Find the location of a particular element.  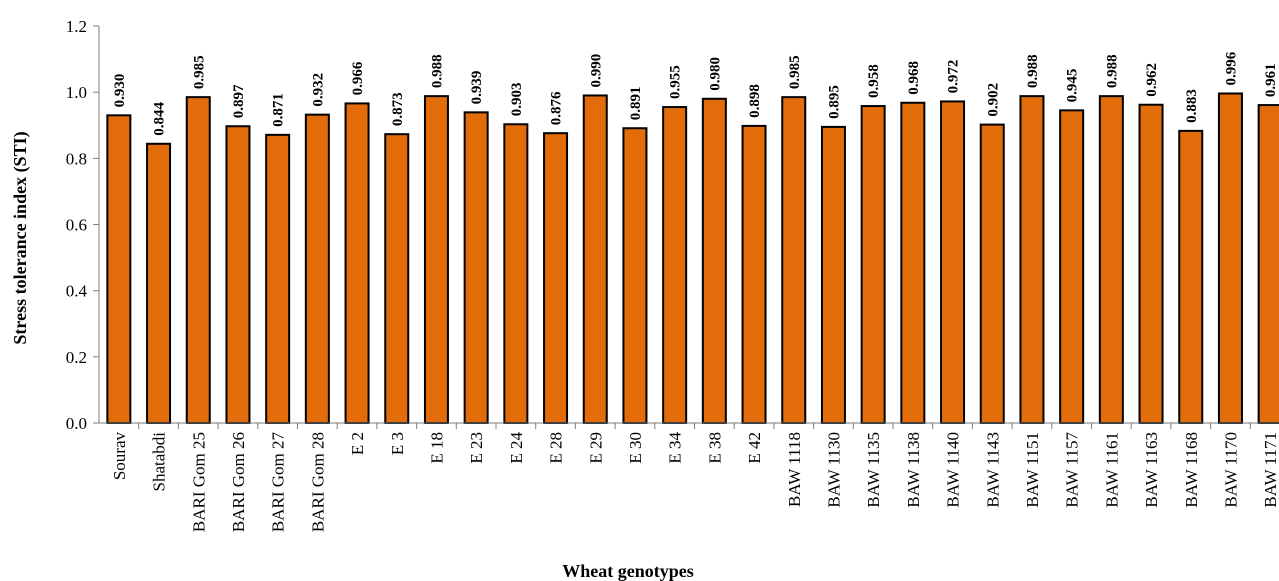

data-label: 0.876 is located at coordinates (557, 108).